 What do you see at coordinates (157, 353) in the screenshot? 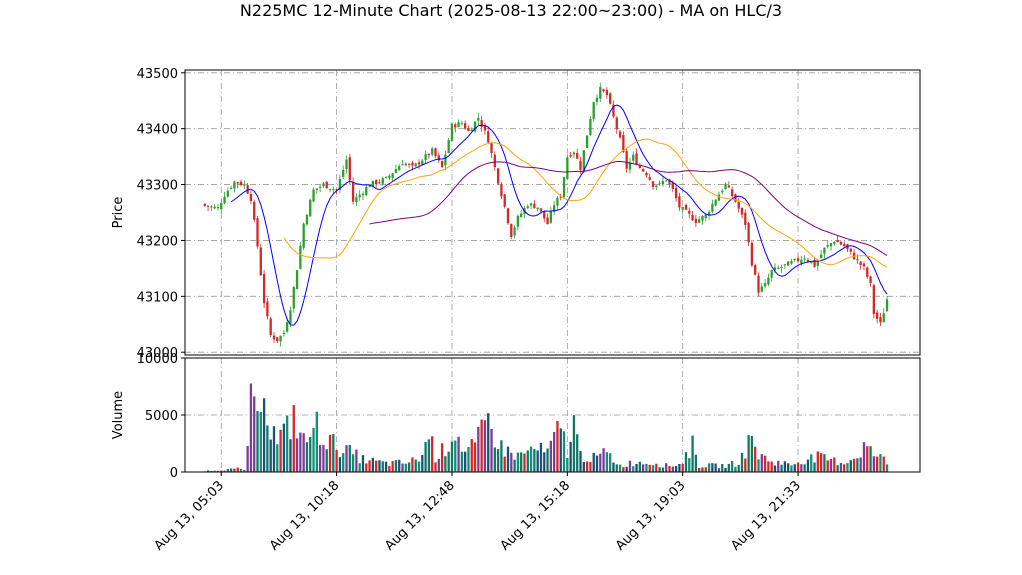
I see `price-tick-label: 43000` at bounding box center [157, 353].